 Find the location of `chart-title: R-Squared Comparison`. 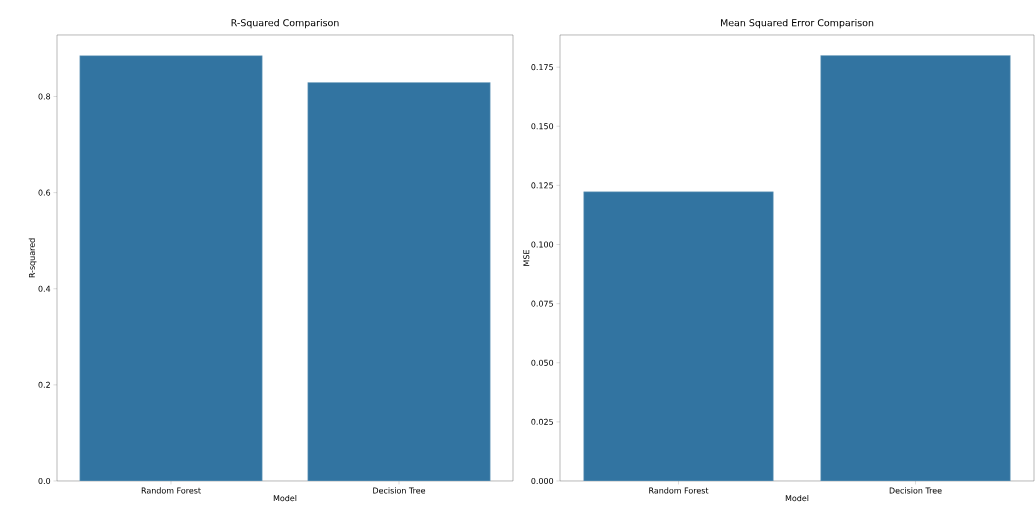

chart-title: R-Squared Comparison is located at coordinates (285, 23).